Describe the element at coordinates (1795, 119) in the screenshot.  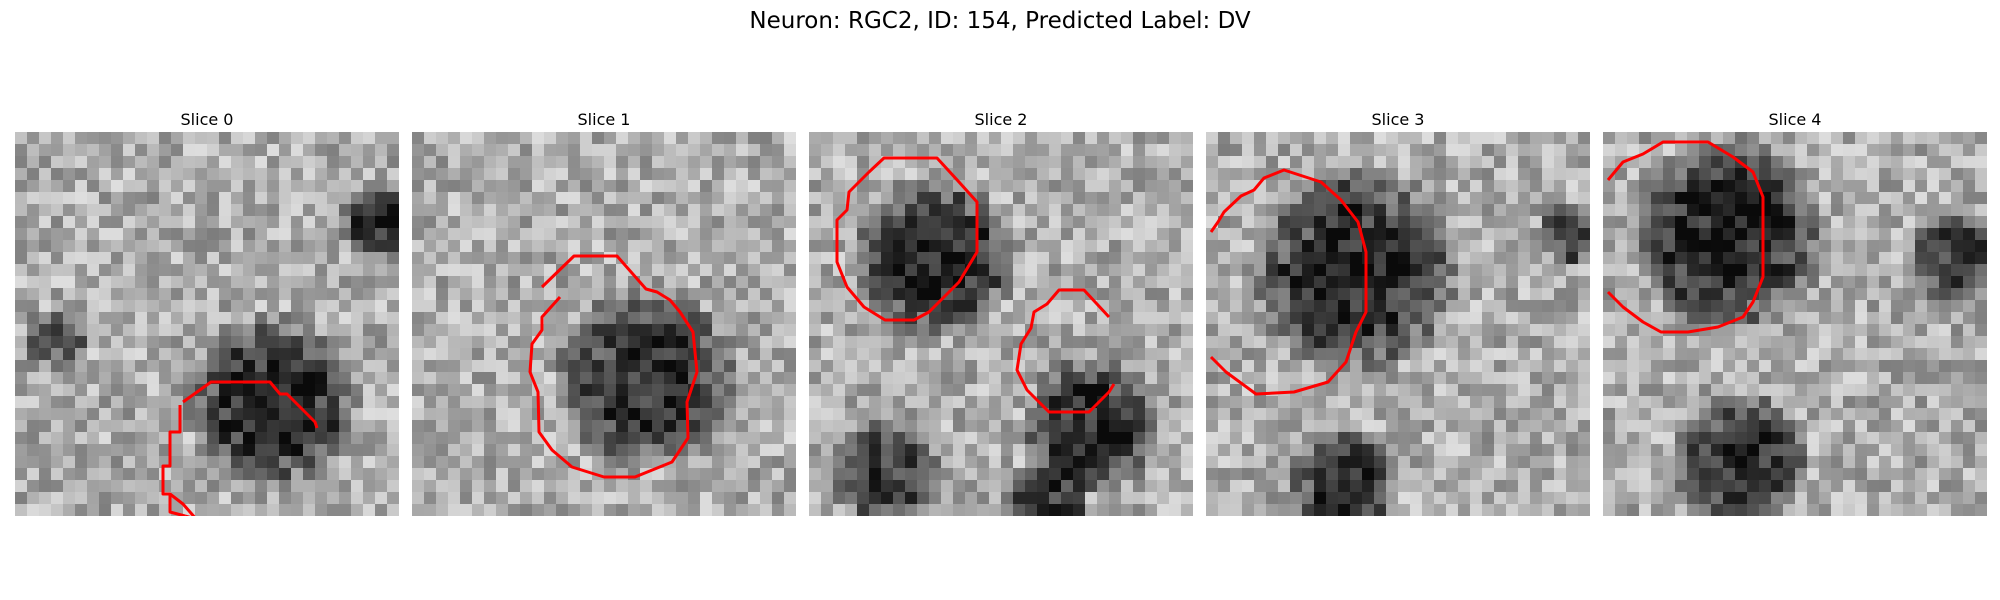
I see `slice-title: Slice 4` at that location.